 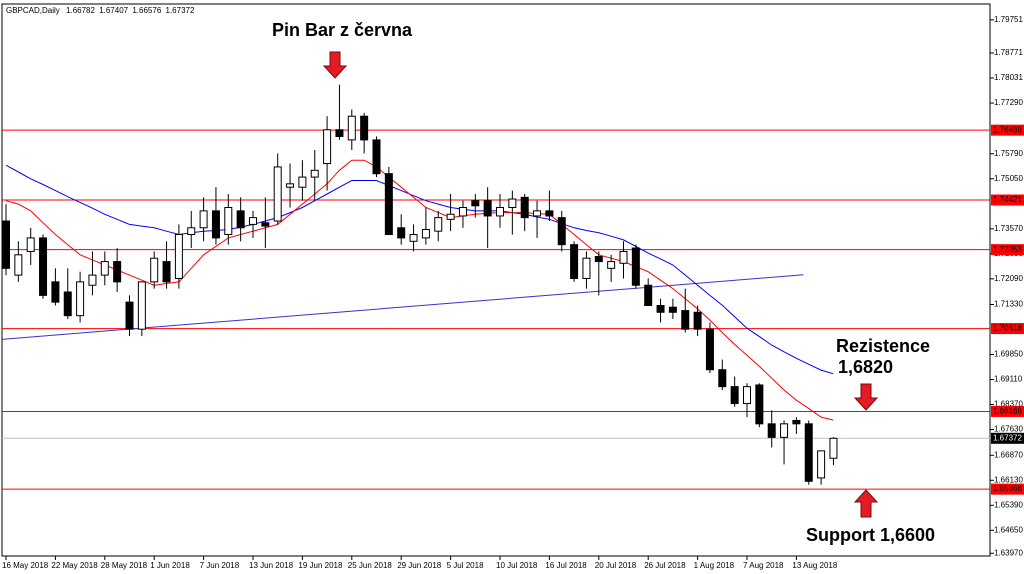 I want to click on header-close: 1.67372, so click(x=180, y=10).